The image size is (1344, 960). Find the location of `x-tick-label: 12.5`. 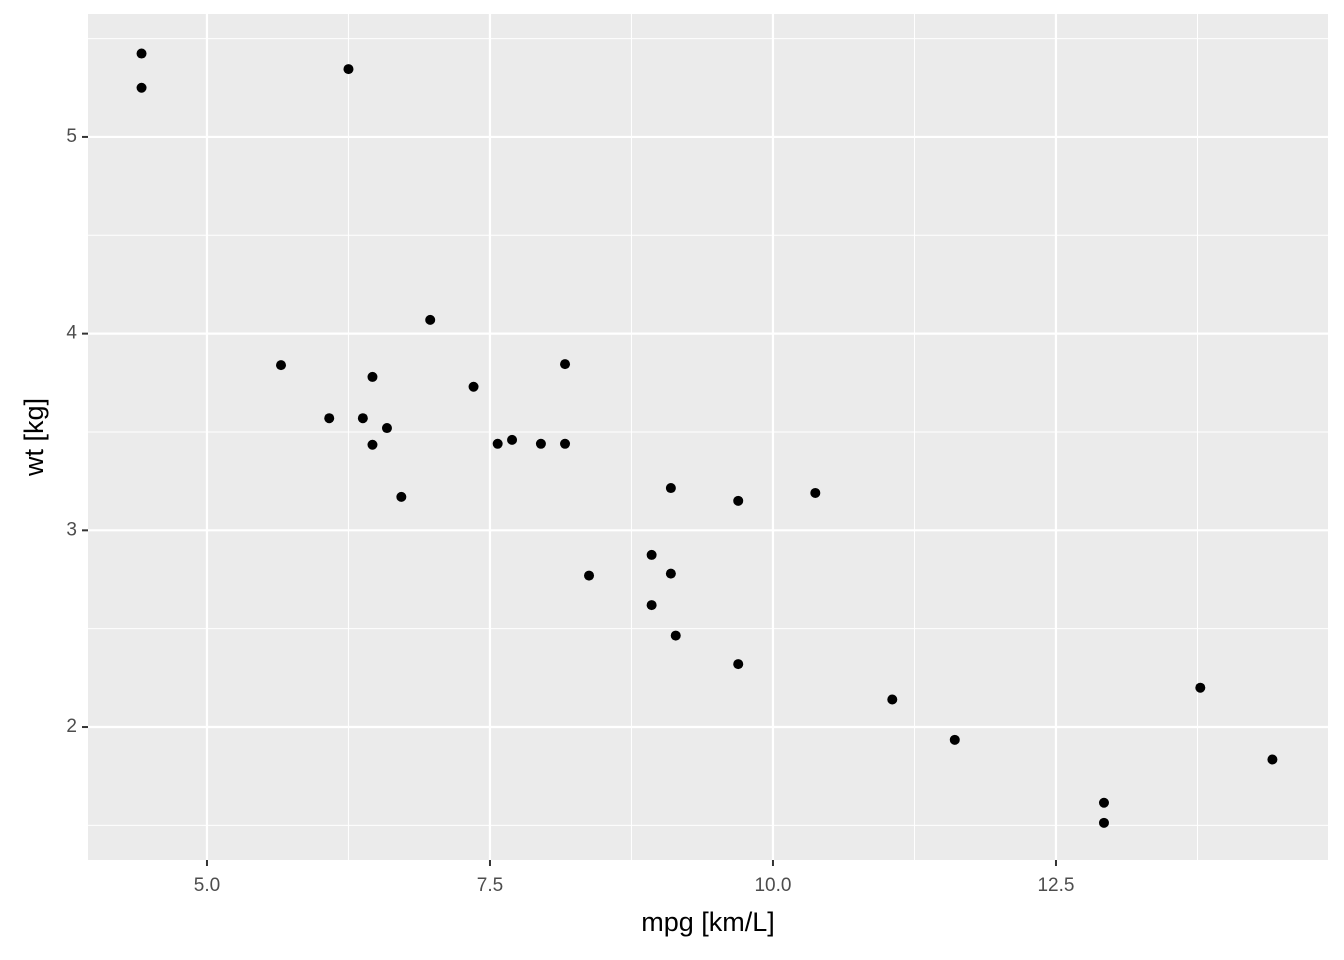

x-tick-label: 12.5 is located at coordinates (1055, 885).